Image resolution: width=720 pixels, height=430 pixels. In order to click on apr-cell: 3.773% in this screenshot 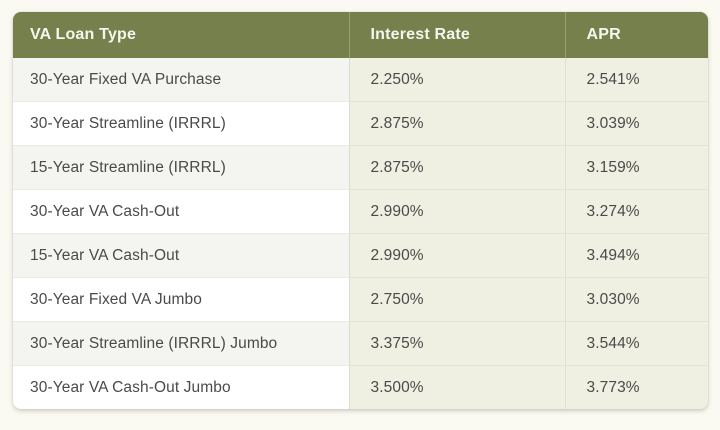, I will do `click(636, 387)`.